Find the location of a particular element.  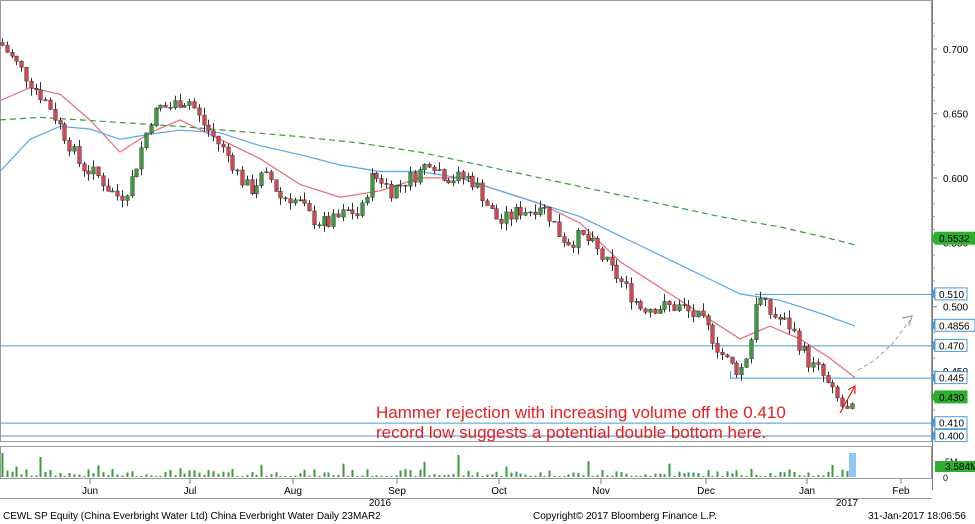

price-label: 0.5532 is located at coordinates (954, 239).